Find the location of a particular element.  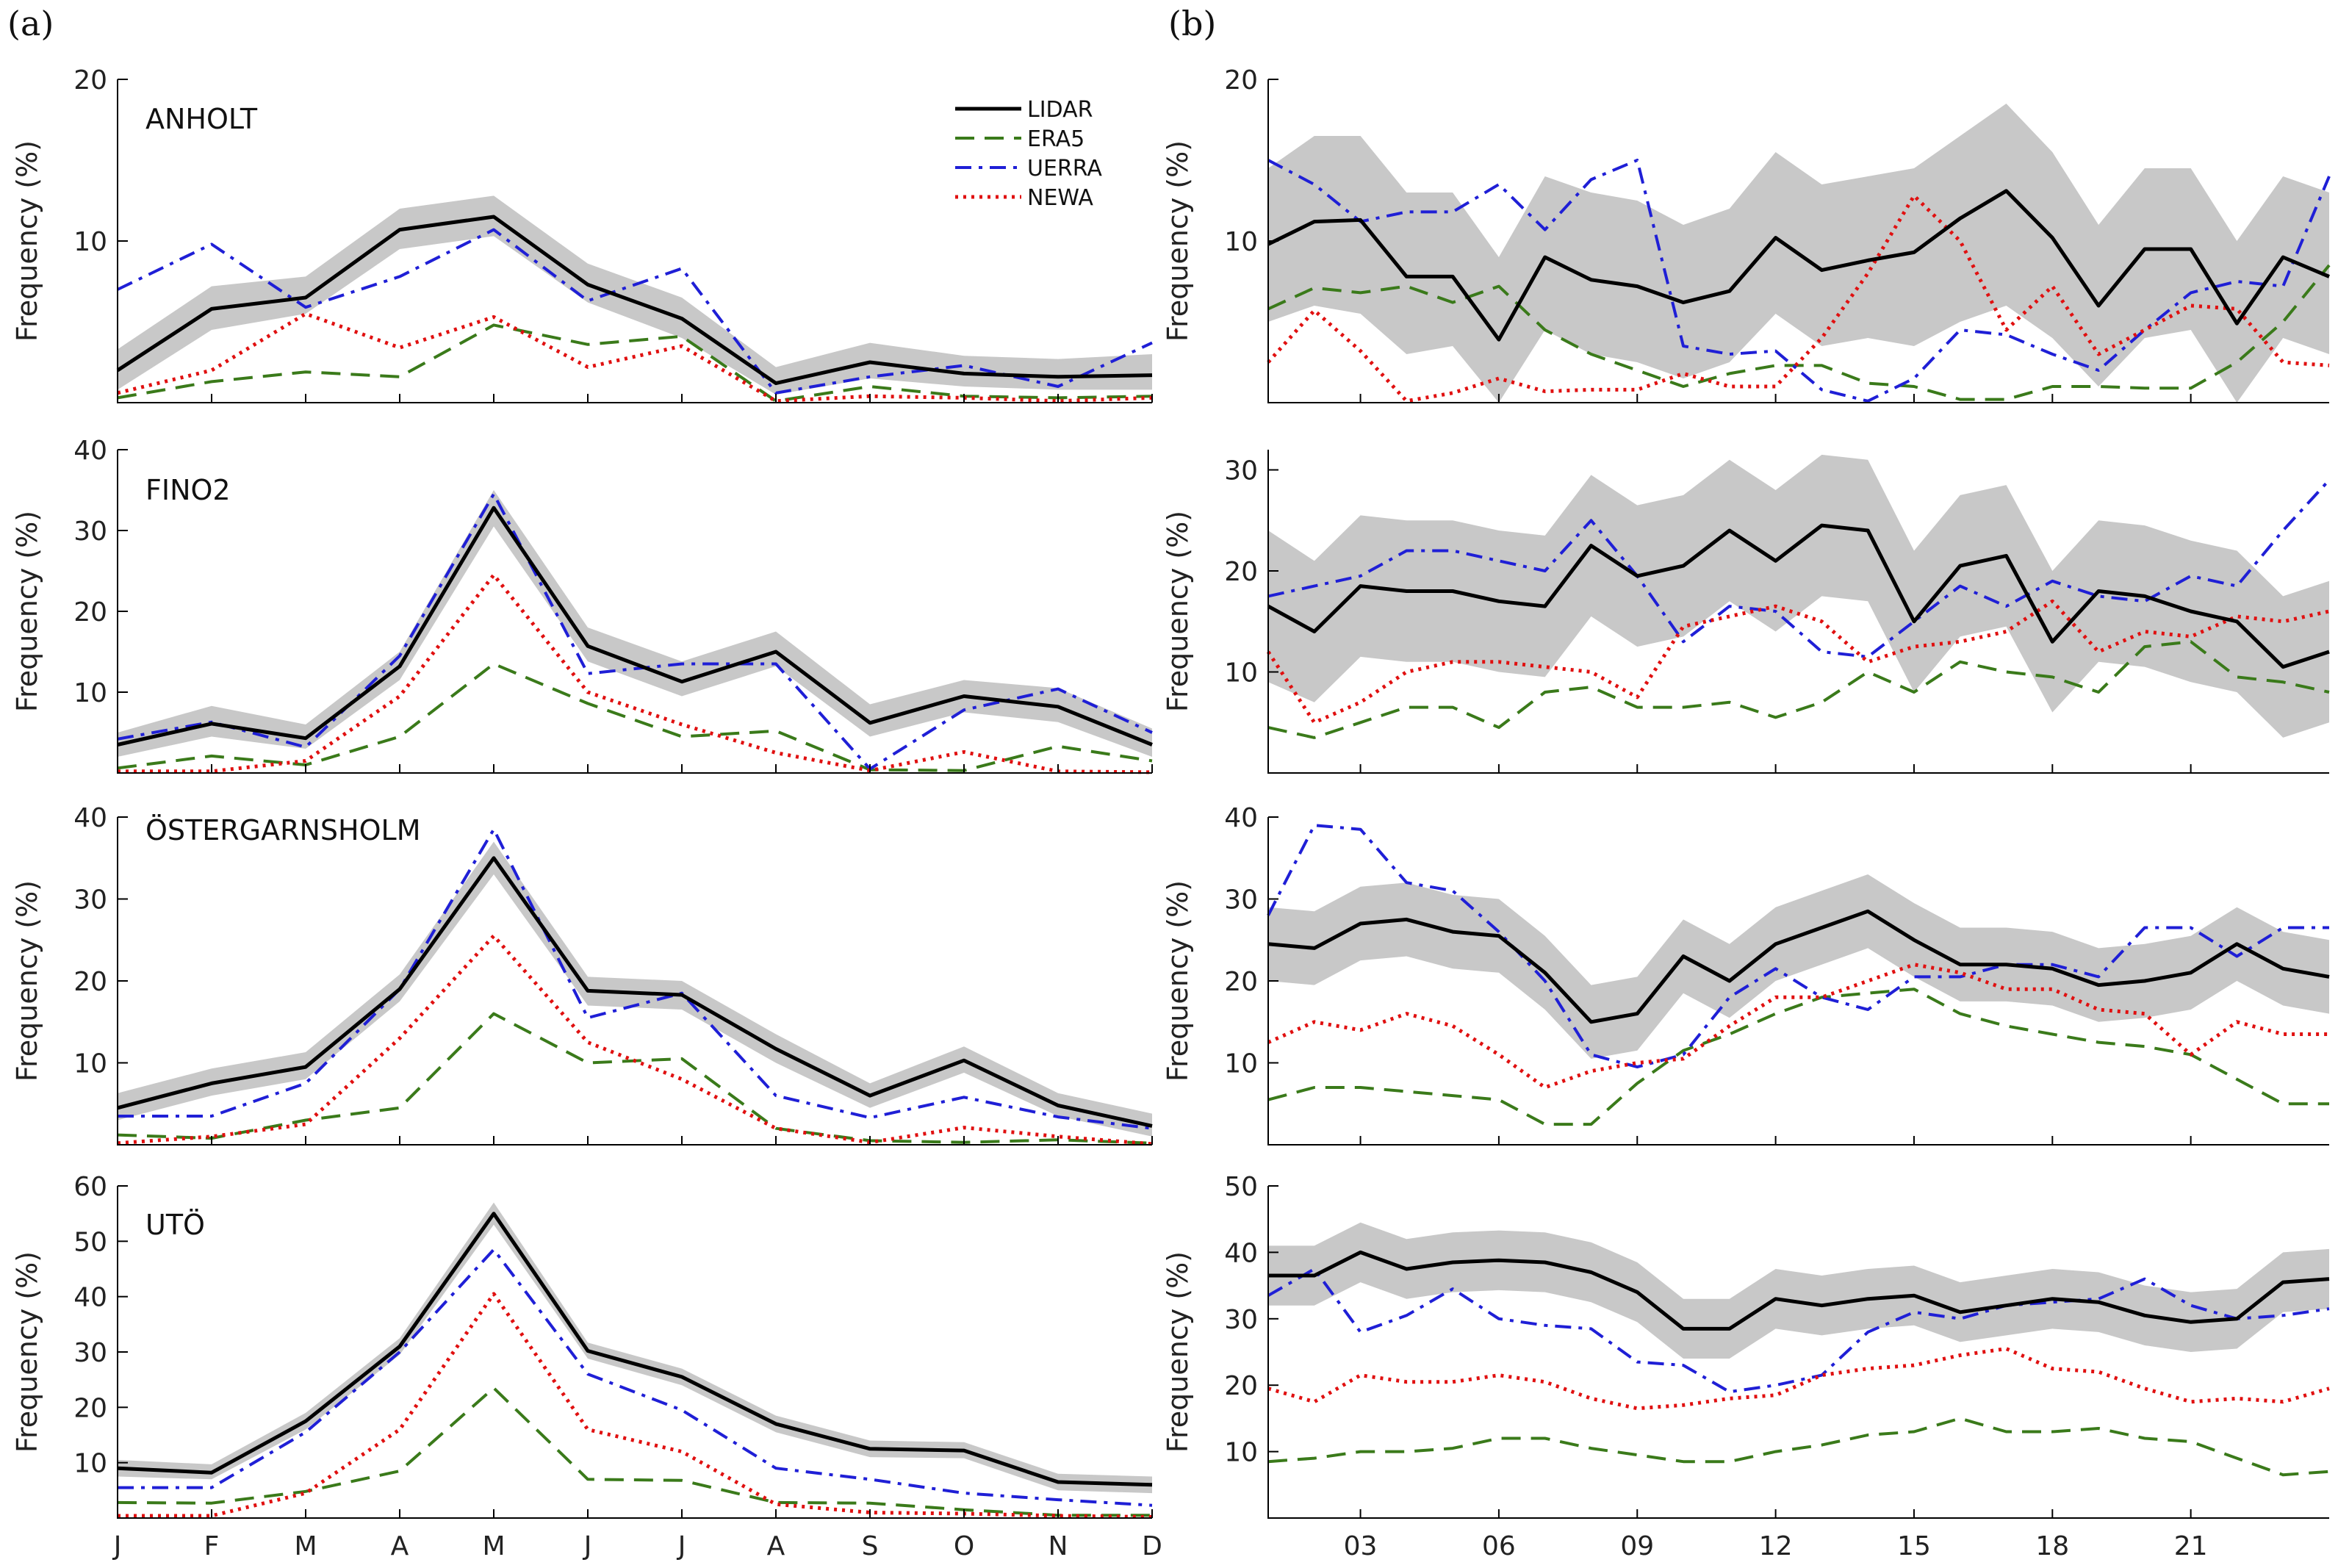

x-tick-label: 12 is located at coordinates (1776, 1546).